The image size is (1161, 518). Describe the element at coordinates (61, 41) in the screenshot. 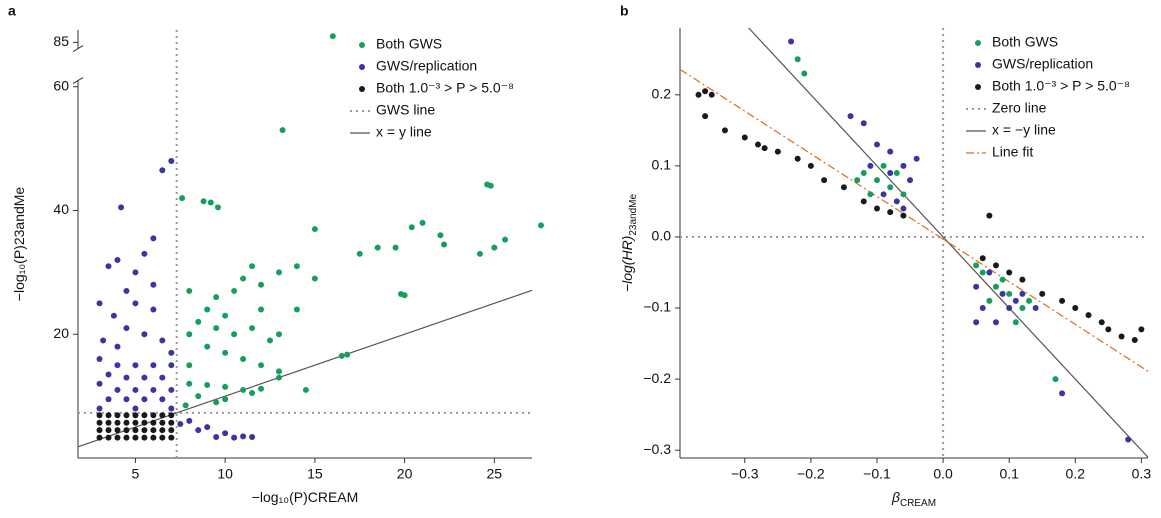

I see `y-tick-label: 85` at that location.